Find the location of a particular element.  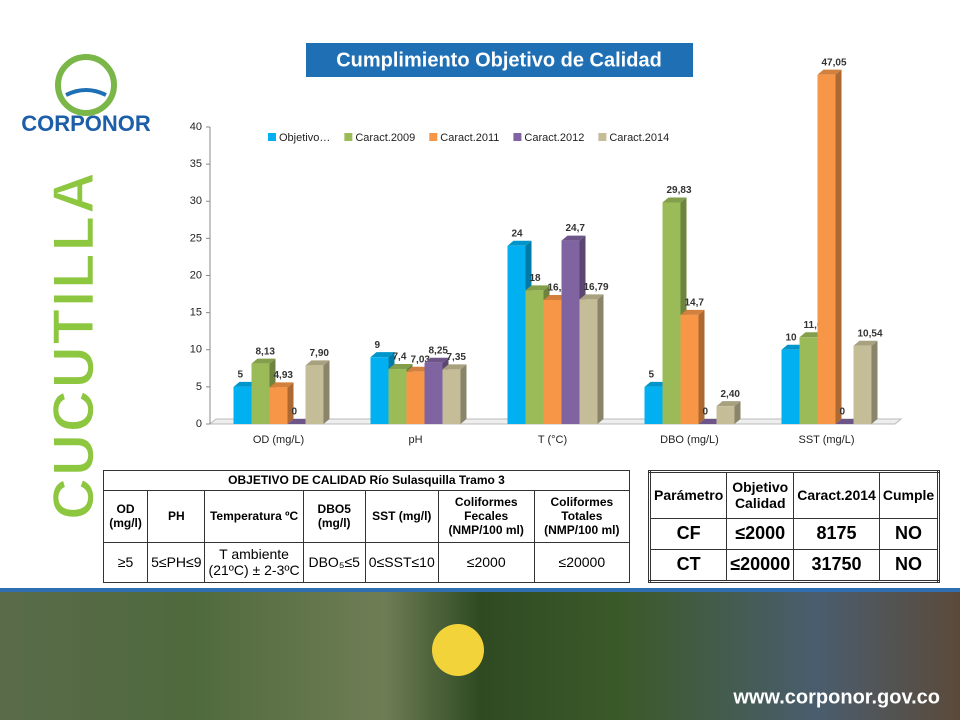

y-tick-label: 30 is located at coordinates (196, 201).